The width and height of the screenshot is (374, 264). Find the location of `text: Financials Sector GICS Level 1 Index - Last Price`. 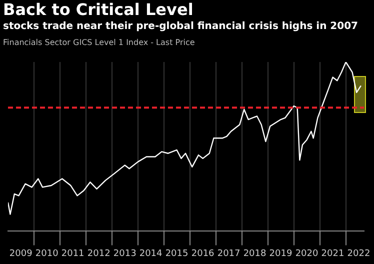

text: Financials Sector GICS Level 1 Index - Last Price is located at coordinates (99, 42).